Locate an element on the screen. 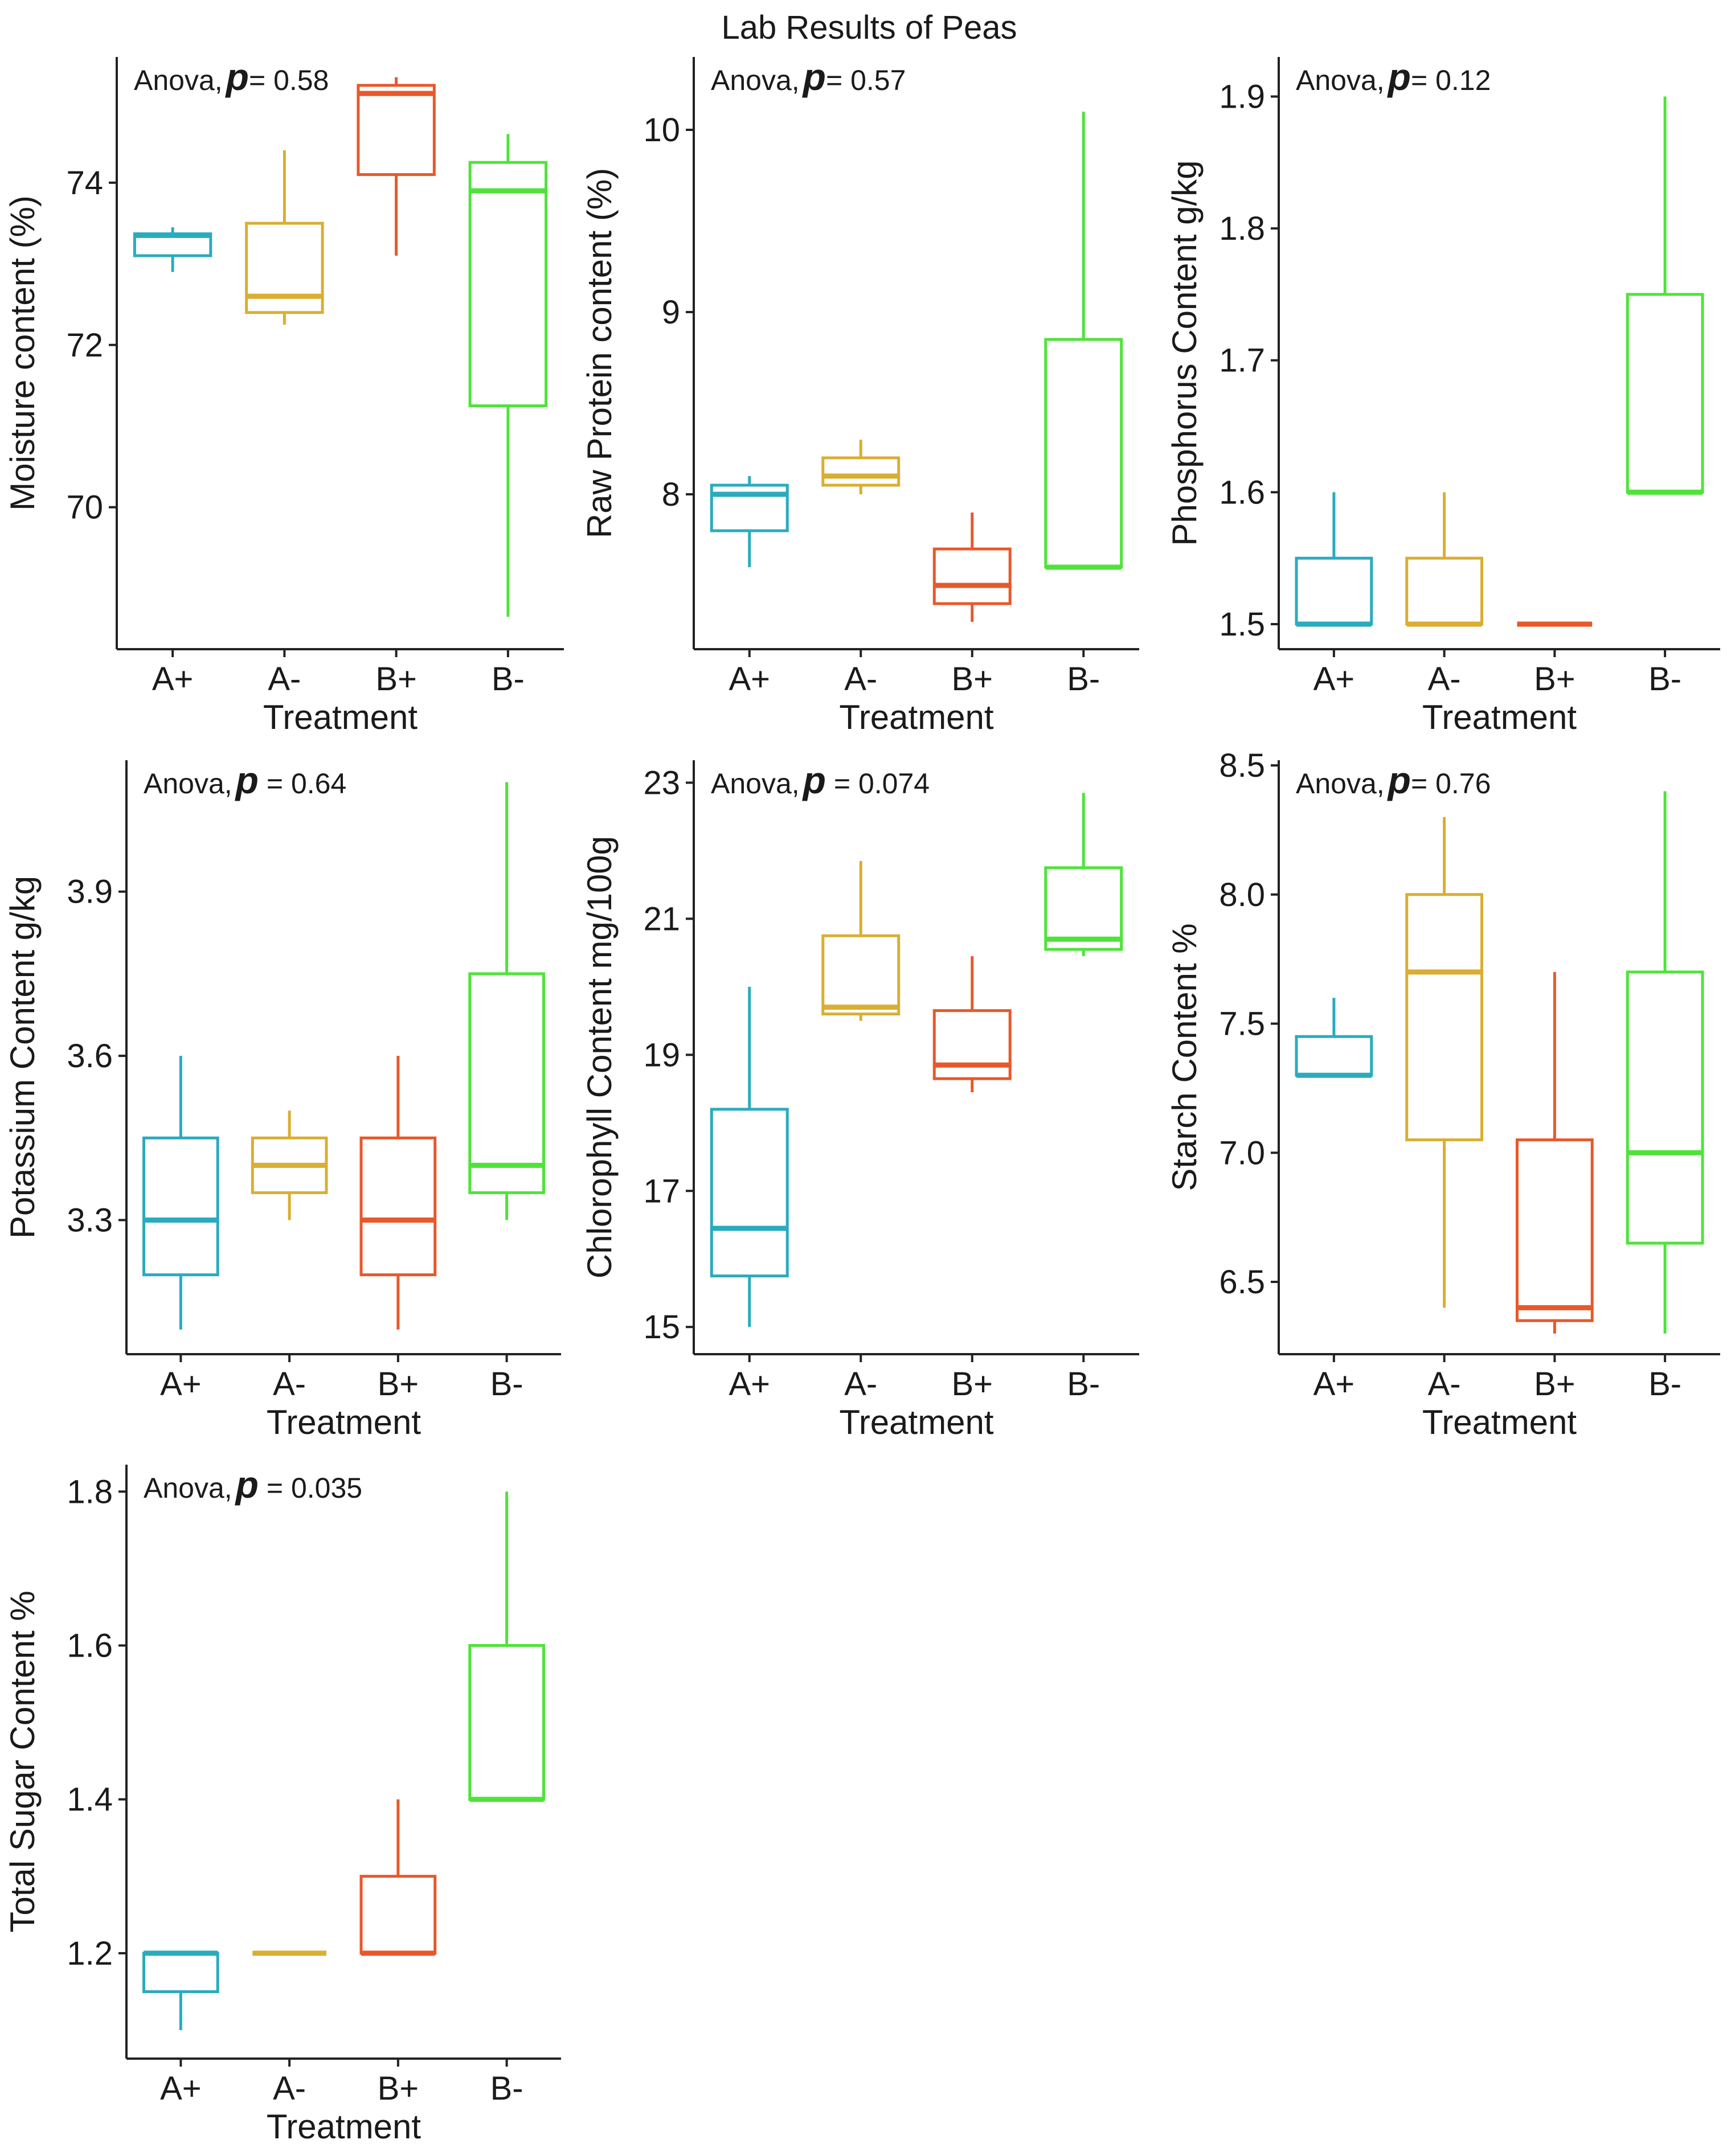 Image resolution: width=1731 pixels, height=2156 pixels. p-value: = 0.57 is located at coordinates (866, 80).